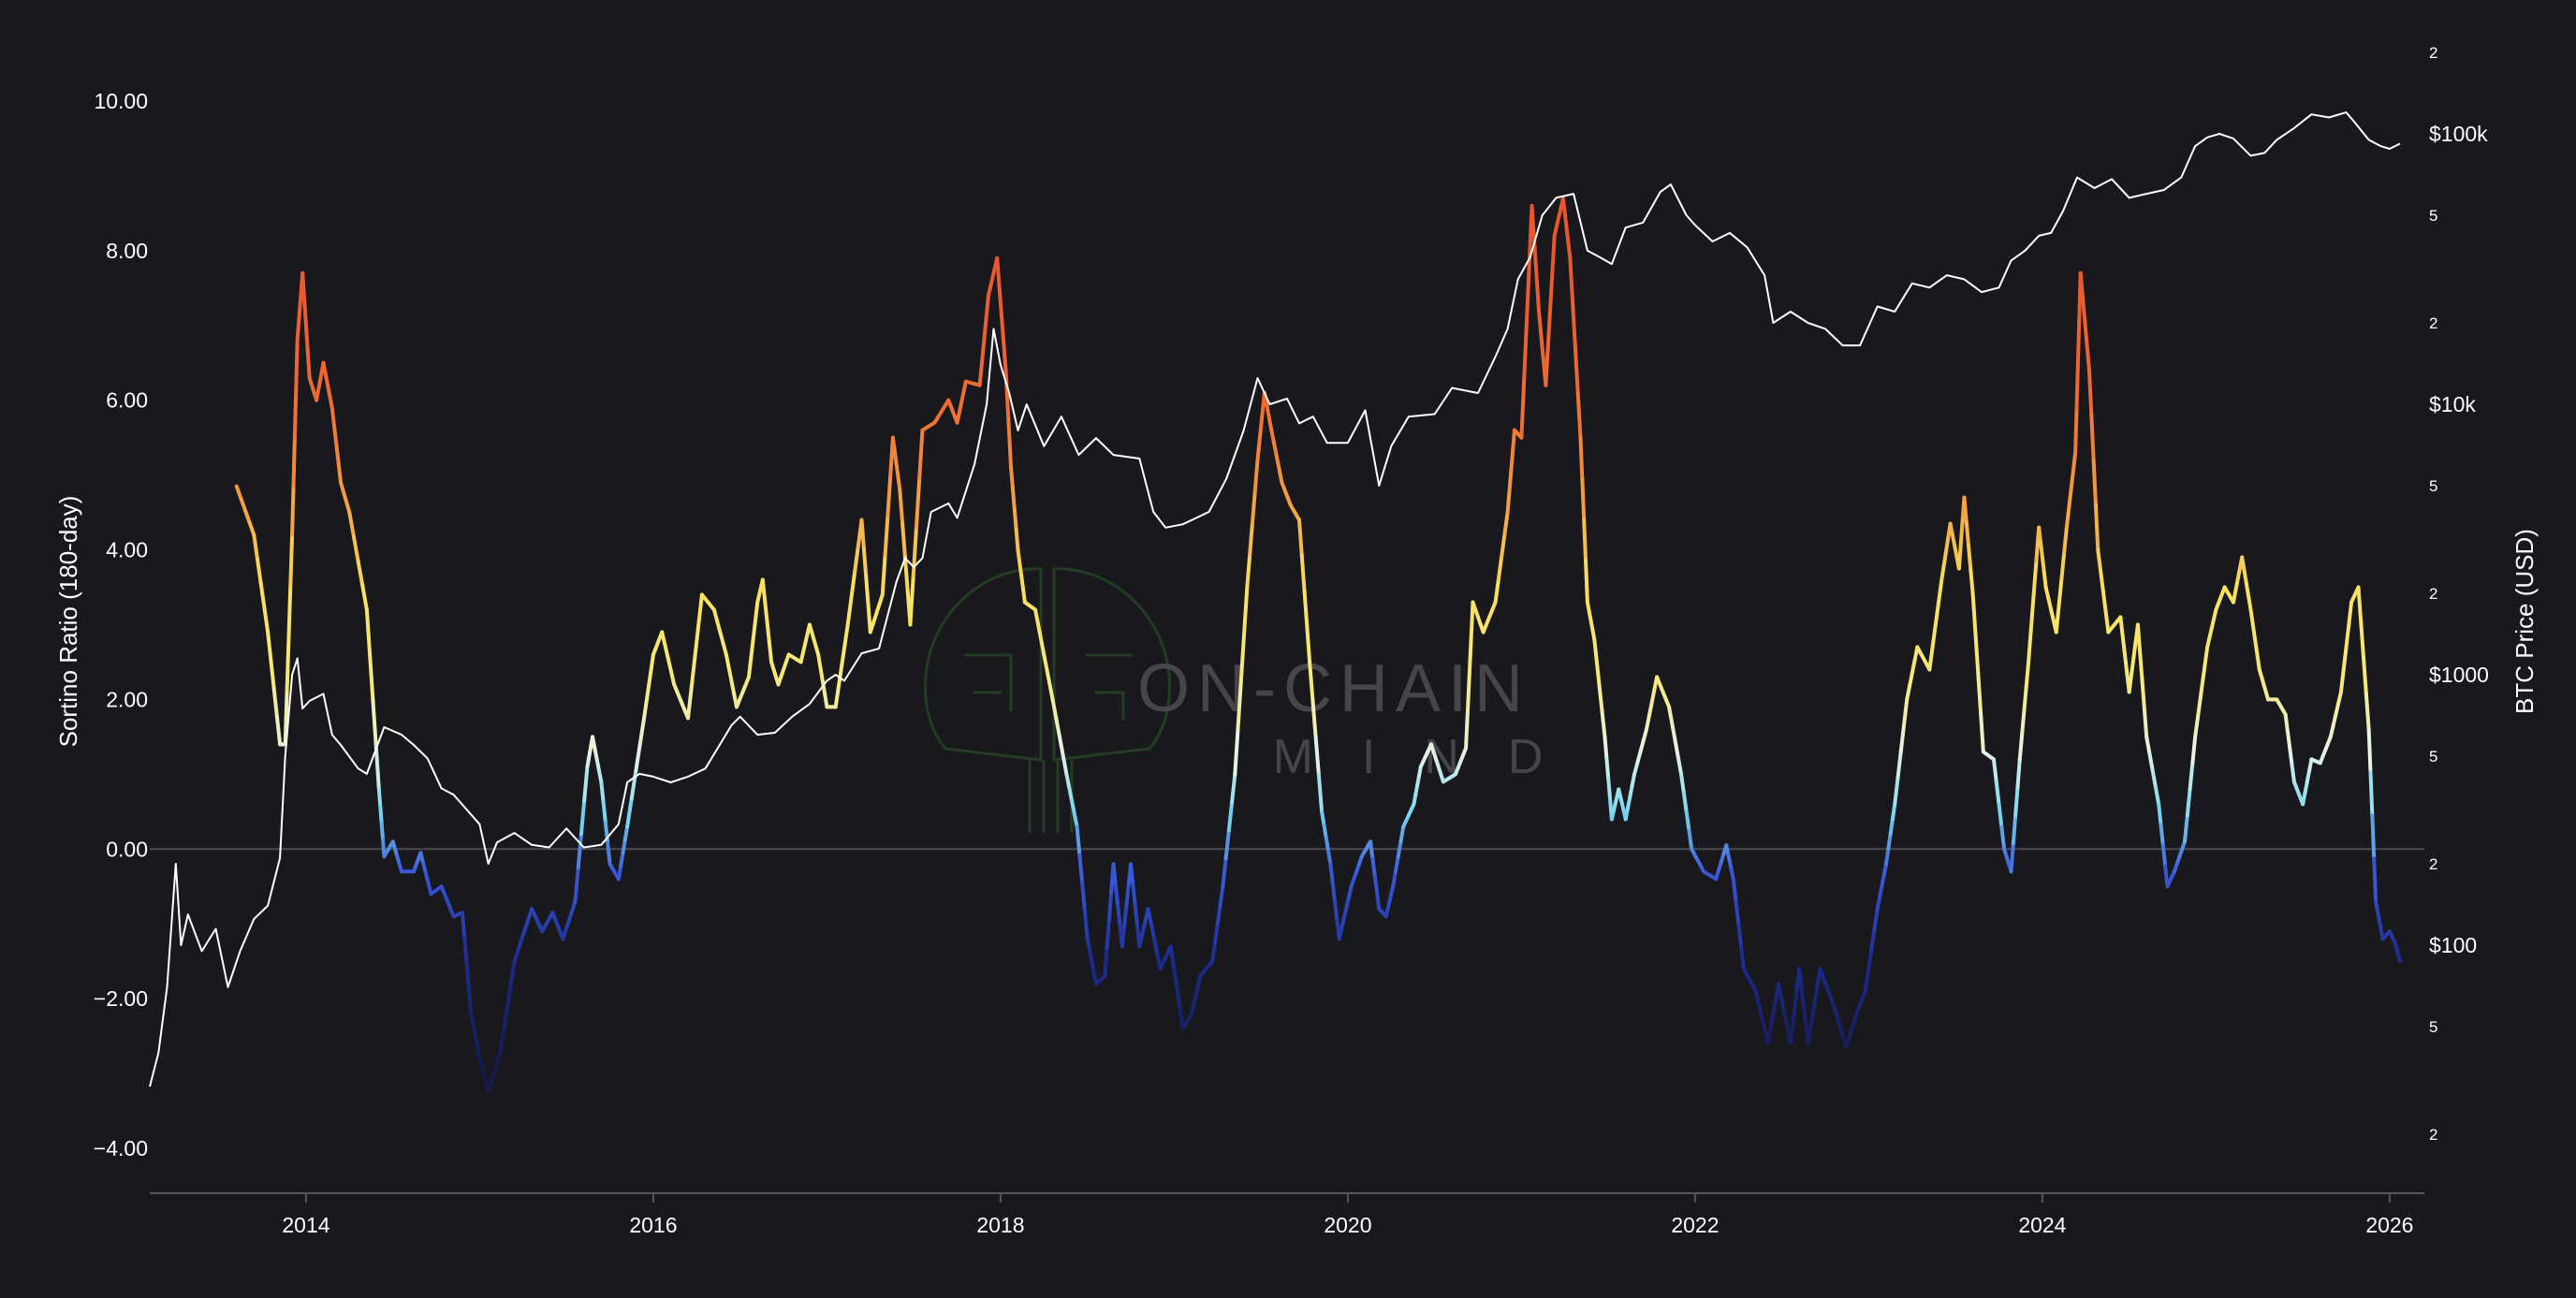 Image resolution: width=2576 pixels, height=1298 pixels. Describe the element at coordinates (2389, 1225) in the screenshot. I see `x-tick-label: 2026` at that location.